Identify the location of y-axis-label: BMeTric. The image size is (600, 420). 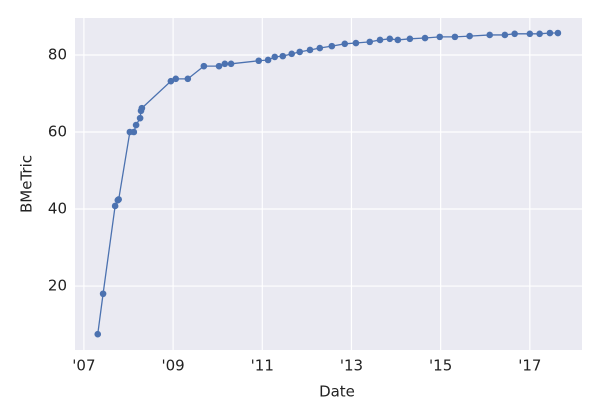
(27, 184).